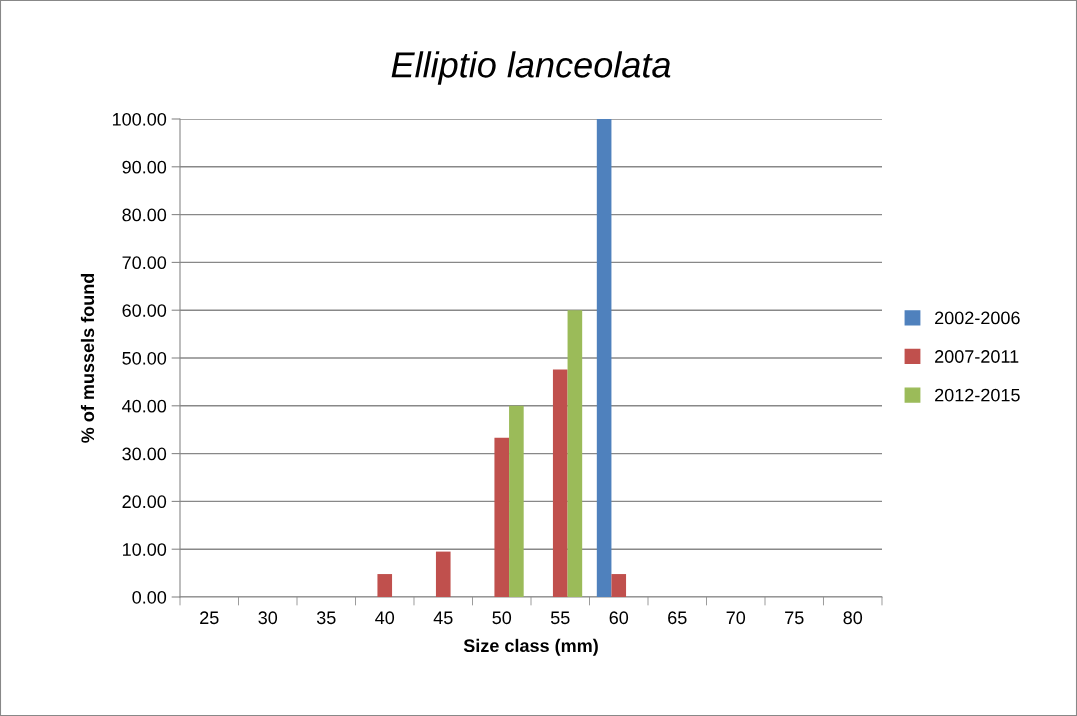 This screenshot has width=1077, height=716. Describe the element at coordinates (677, 618) in the screenshot. I see `x-tick-label: 65` at that location.